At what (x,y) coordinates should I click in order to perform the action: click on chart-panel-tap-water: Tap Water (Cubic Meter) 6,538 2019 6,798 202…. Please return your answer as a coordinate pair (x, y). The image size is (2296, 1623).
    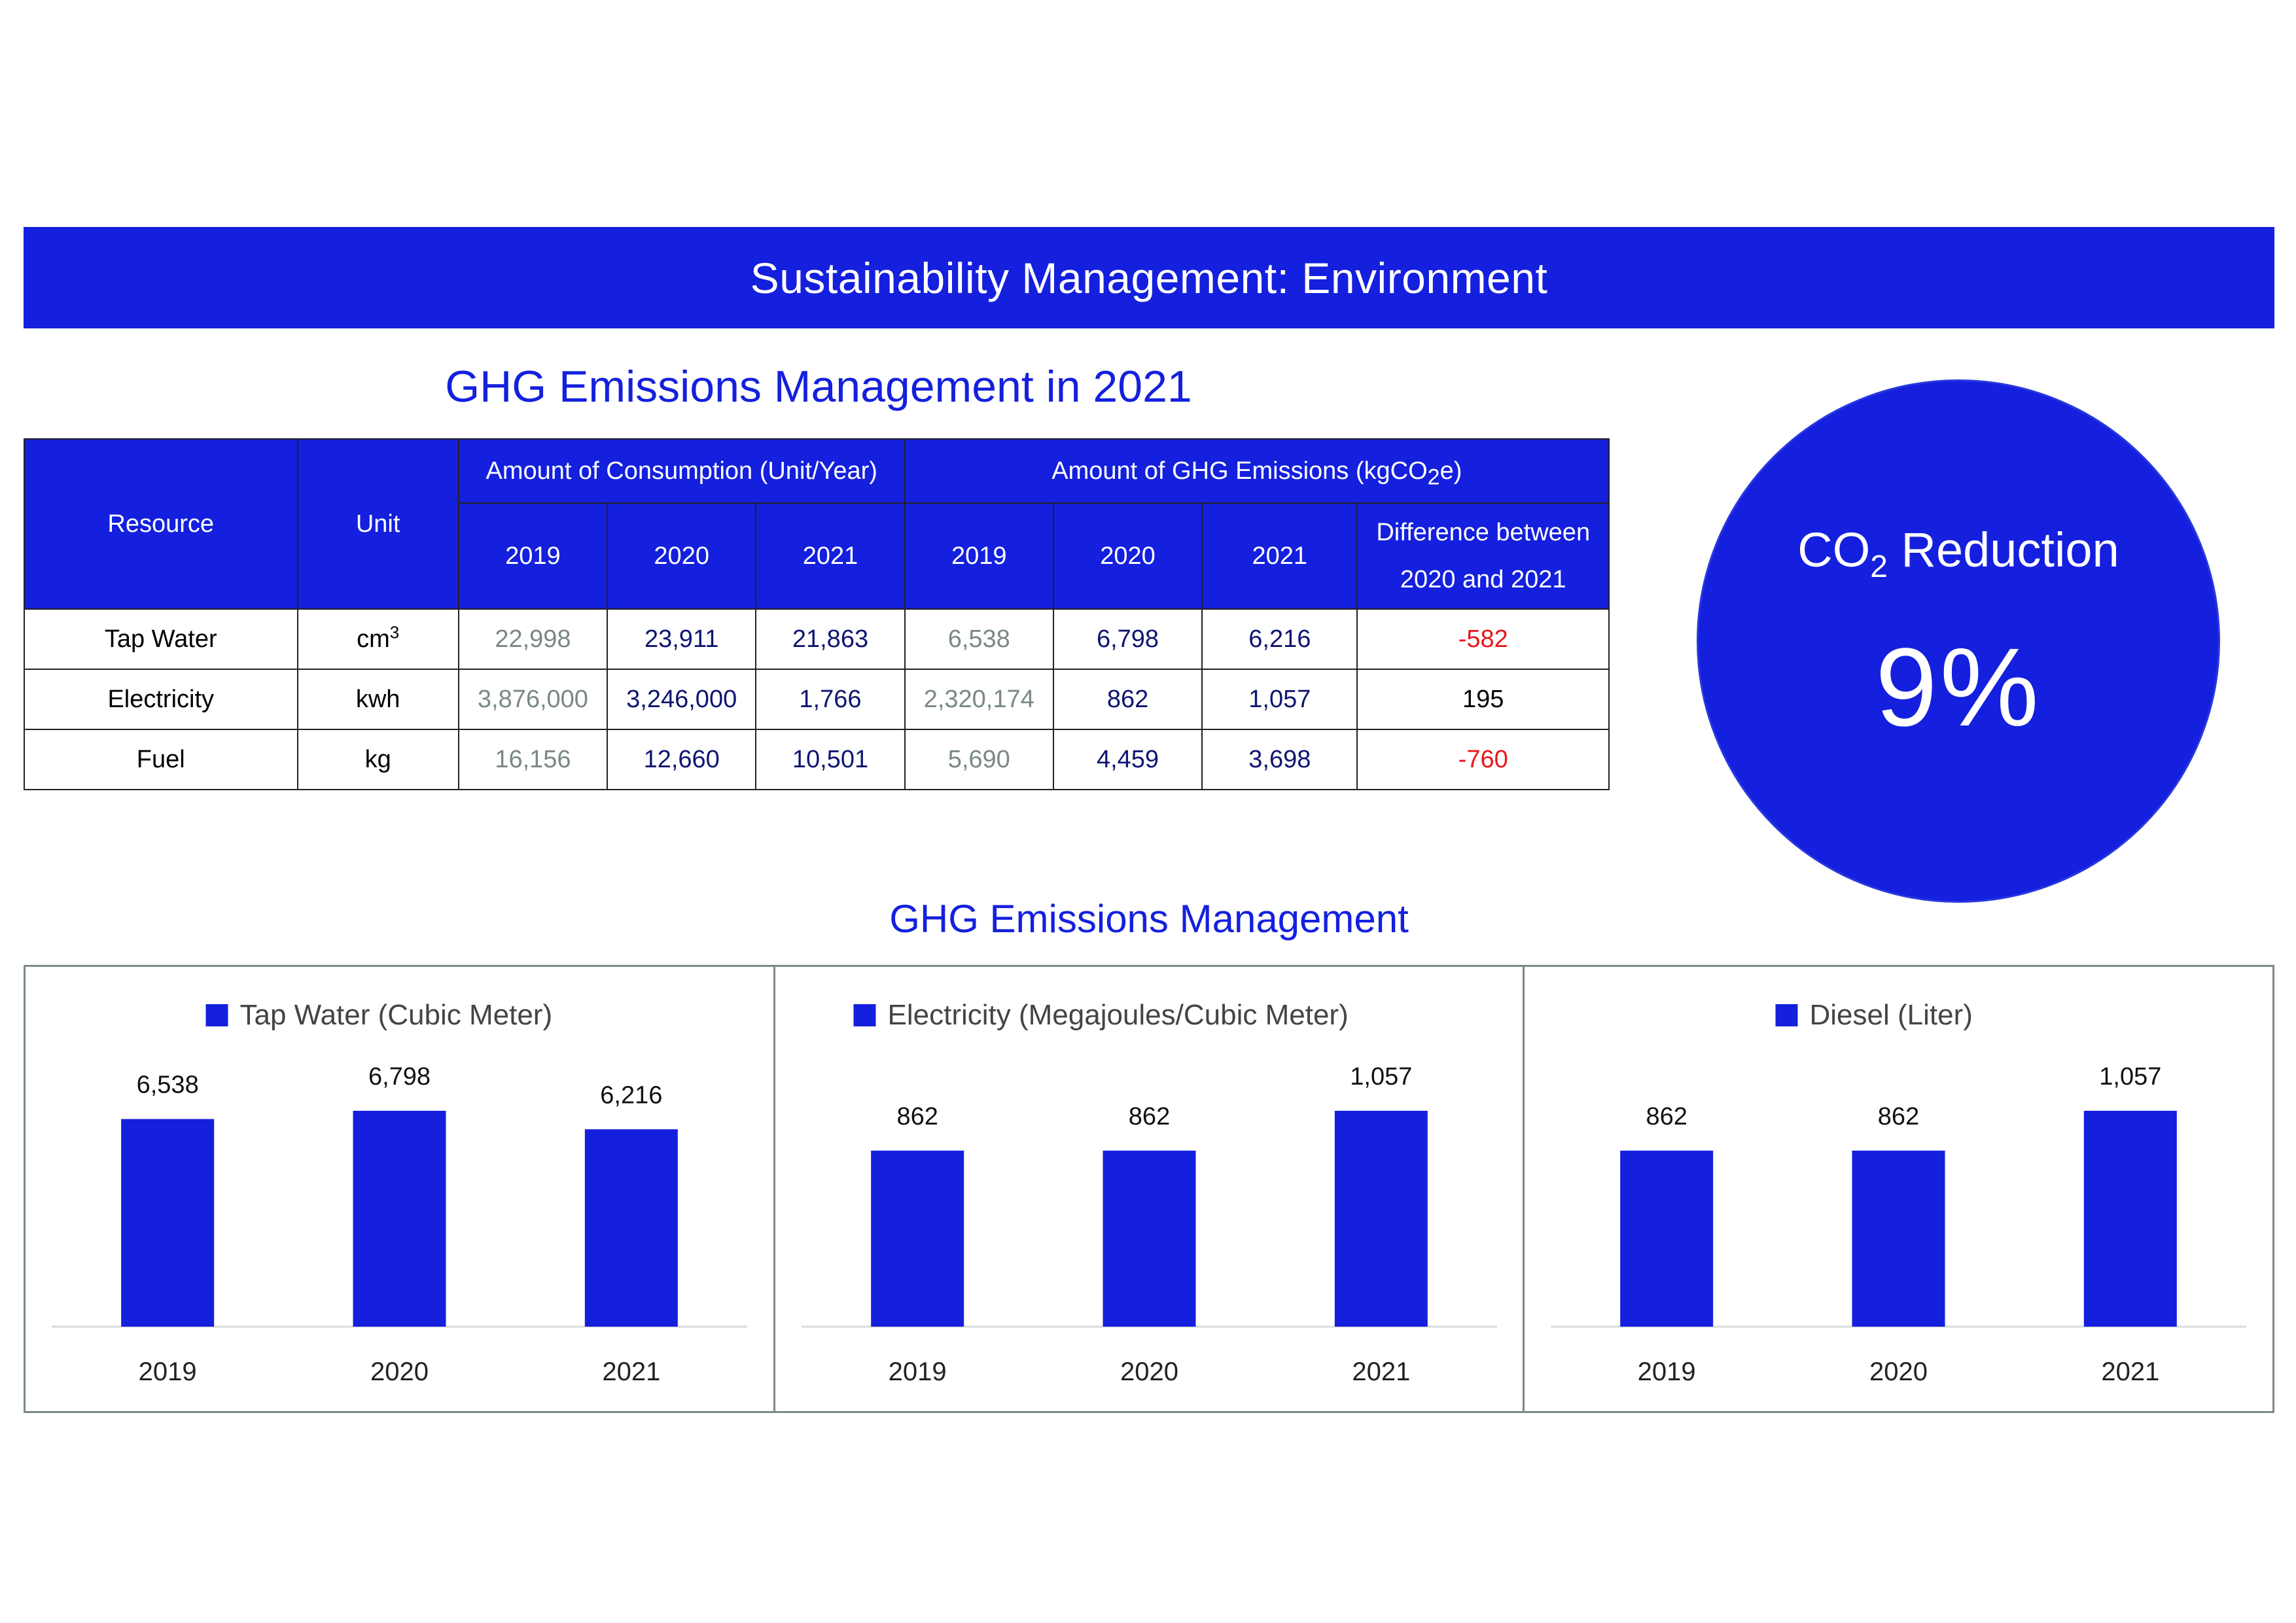
    Looking at the image, I should click on (399, 1189).